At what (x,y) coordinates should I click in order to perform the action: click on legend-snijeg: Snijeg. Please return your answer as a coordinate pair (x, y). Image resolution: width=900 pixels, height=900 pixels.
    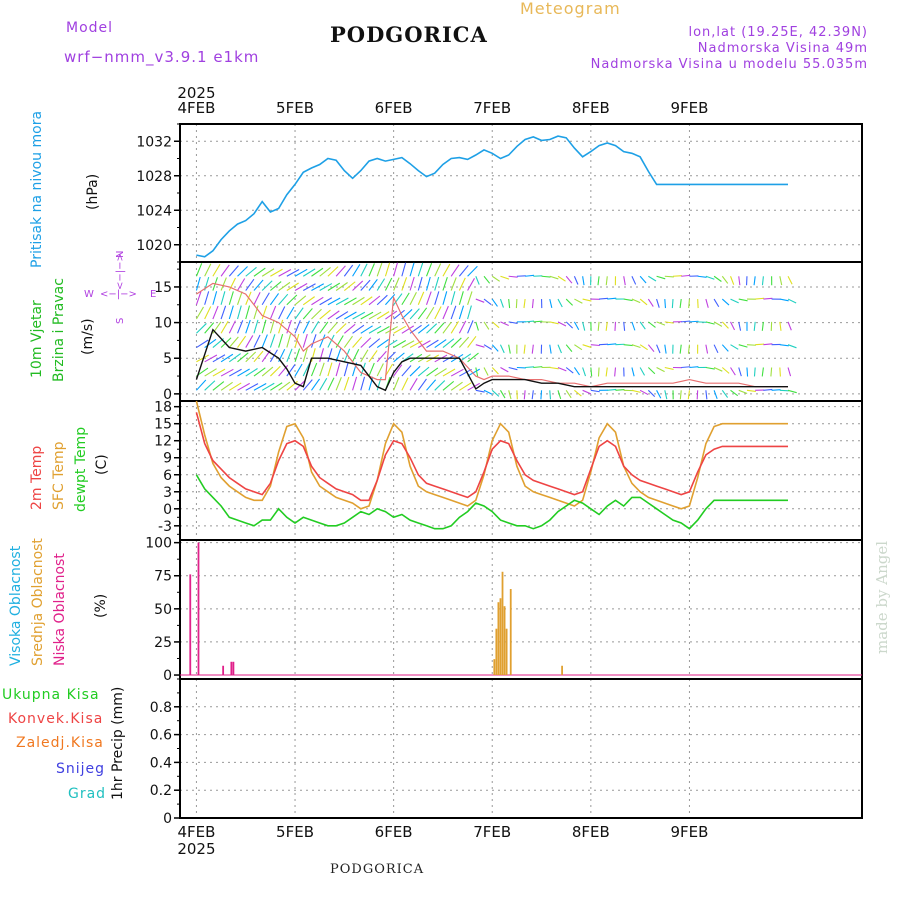
    Looking at the image, I should click on (81, 769).